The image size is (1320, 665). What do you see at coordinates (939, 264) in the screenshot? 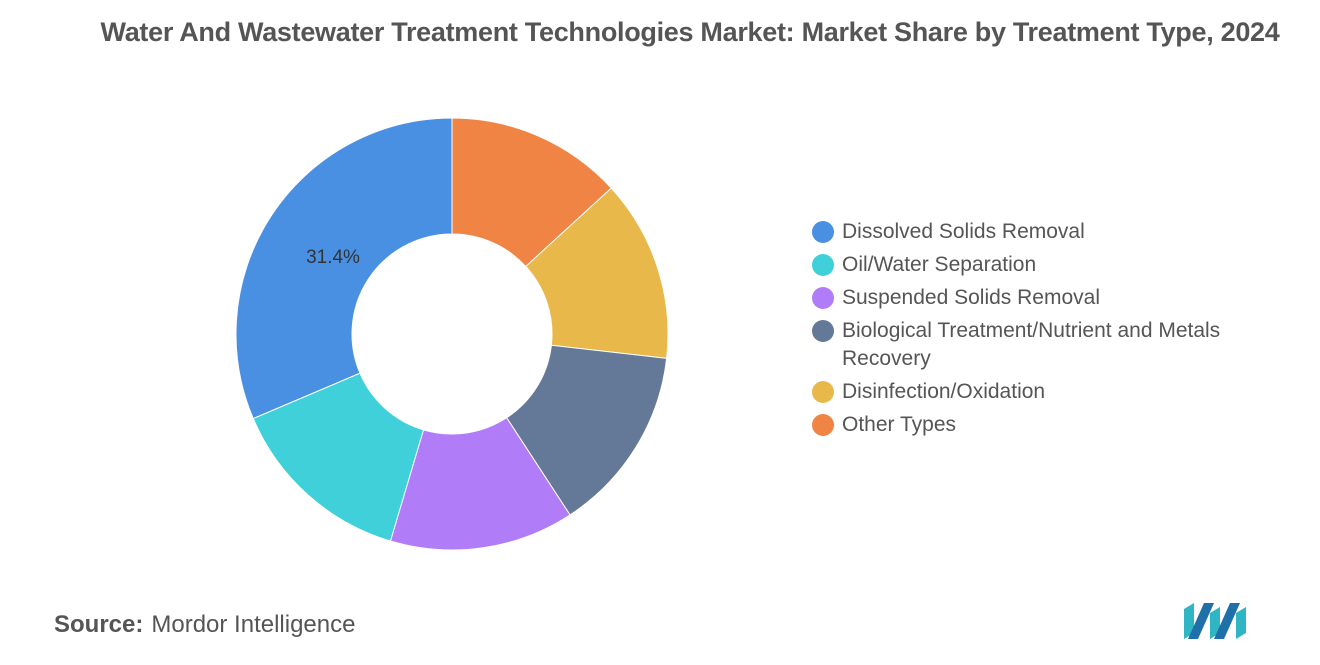
I see `legend-label: Oil/Water Separation` at bounding box center [939, 264].